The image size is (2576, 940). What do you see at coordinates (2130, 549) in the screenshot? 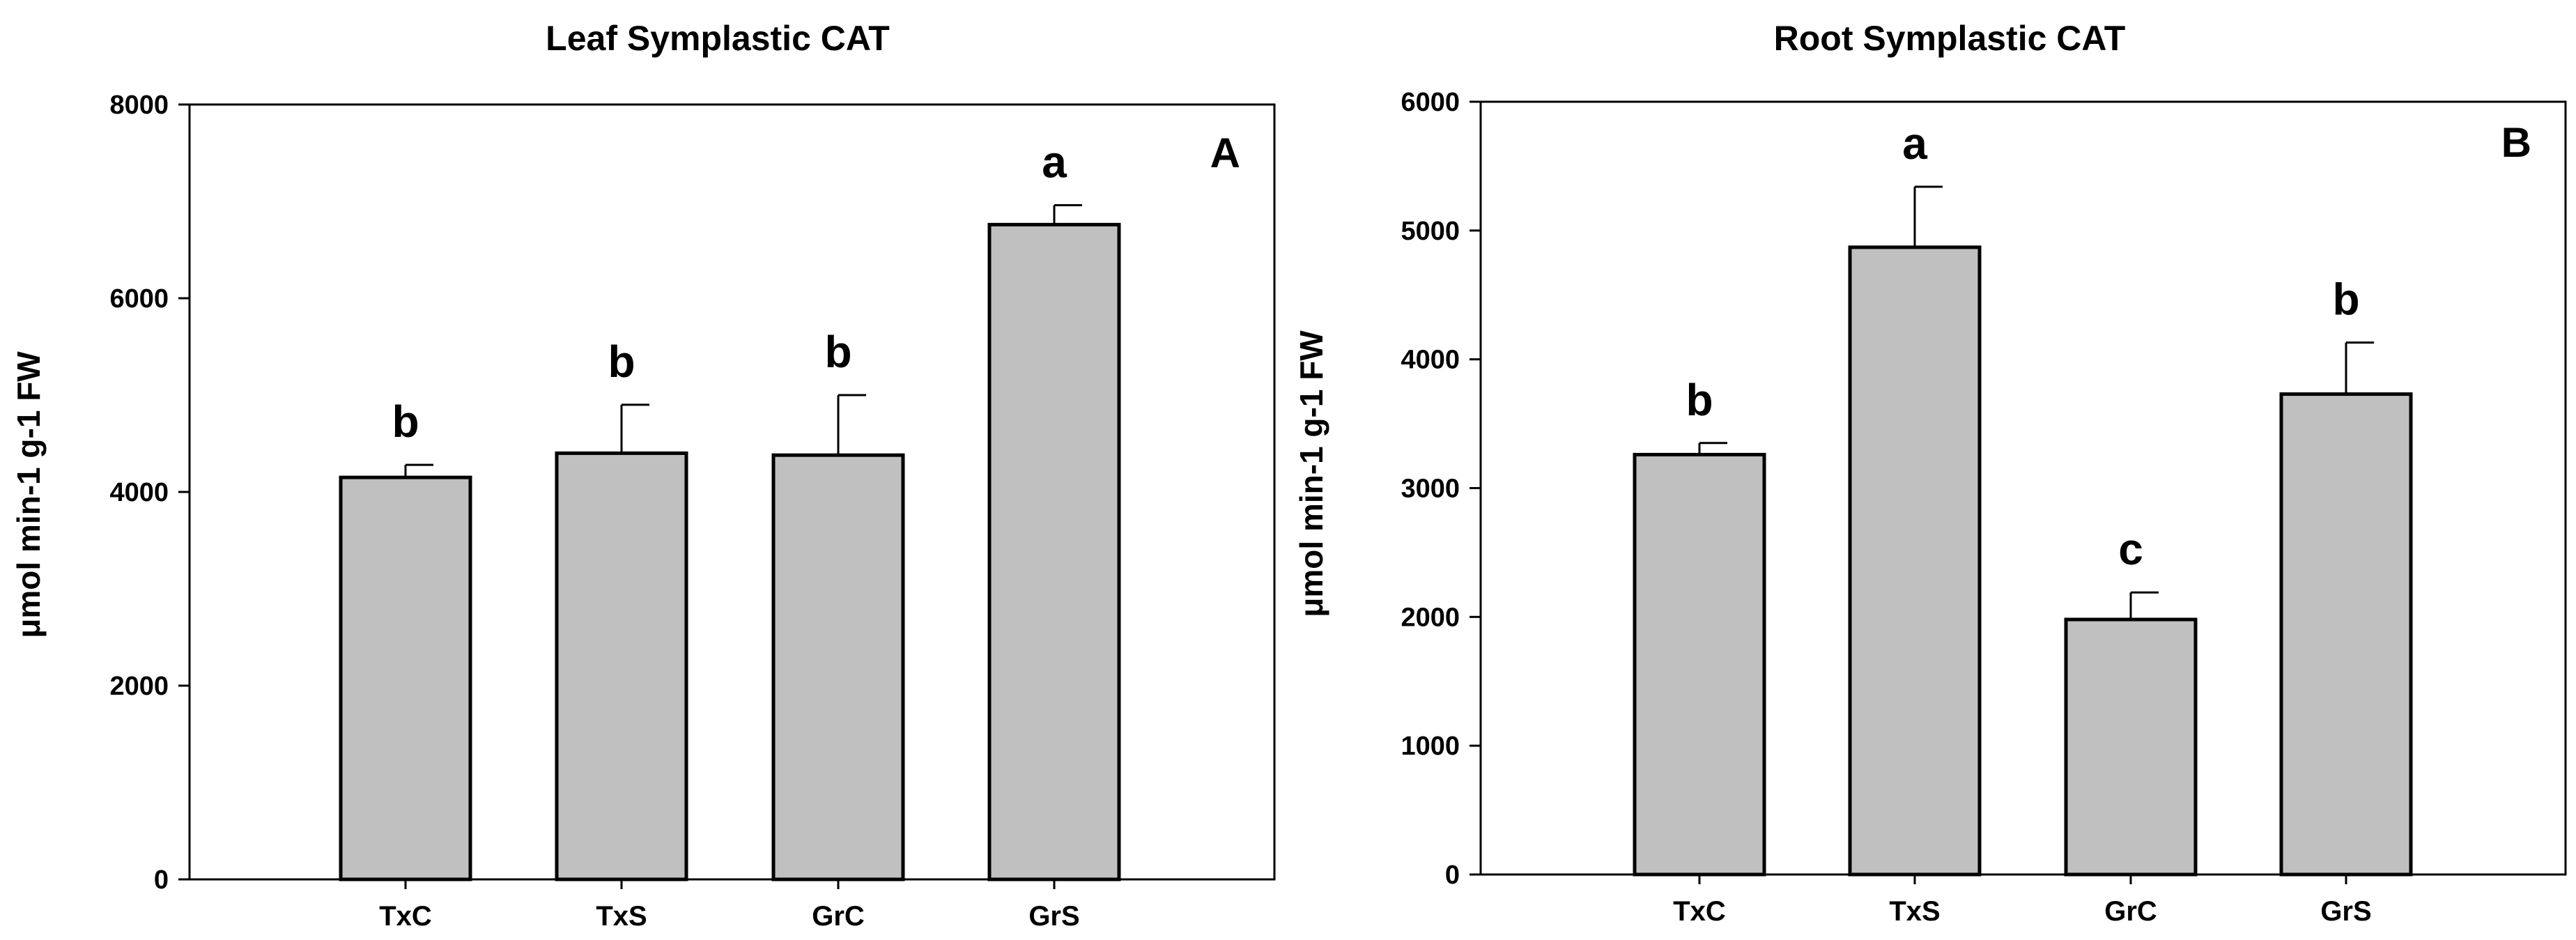
I see `significance-letter: c` at bounding box center [2130, 549].